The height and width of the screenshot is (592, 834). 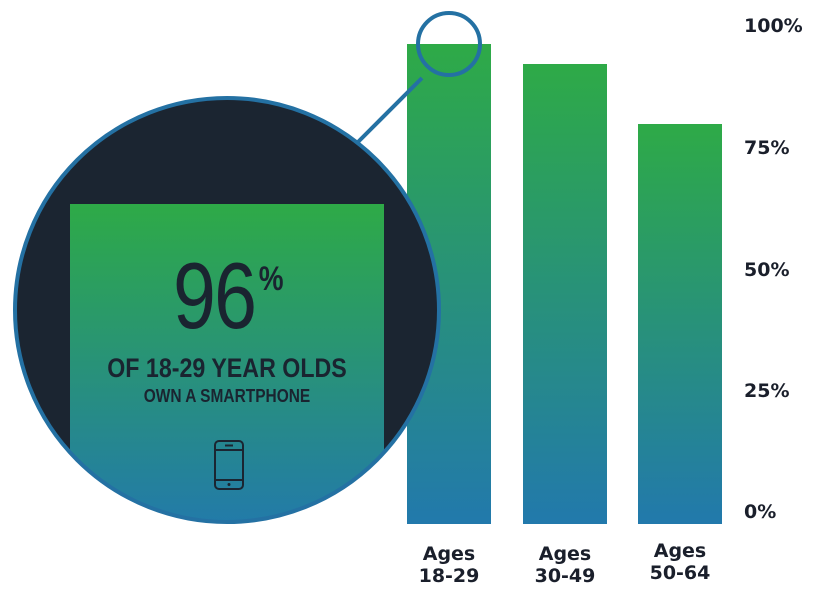 What do you see at coordinates (227, 396) in the screenshot?
I see `callout-line2: OWN A SMARTPHONE` at bounding box center [227, 396].